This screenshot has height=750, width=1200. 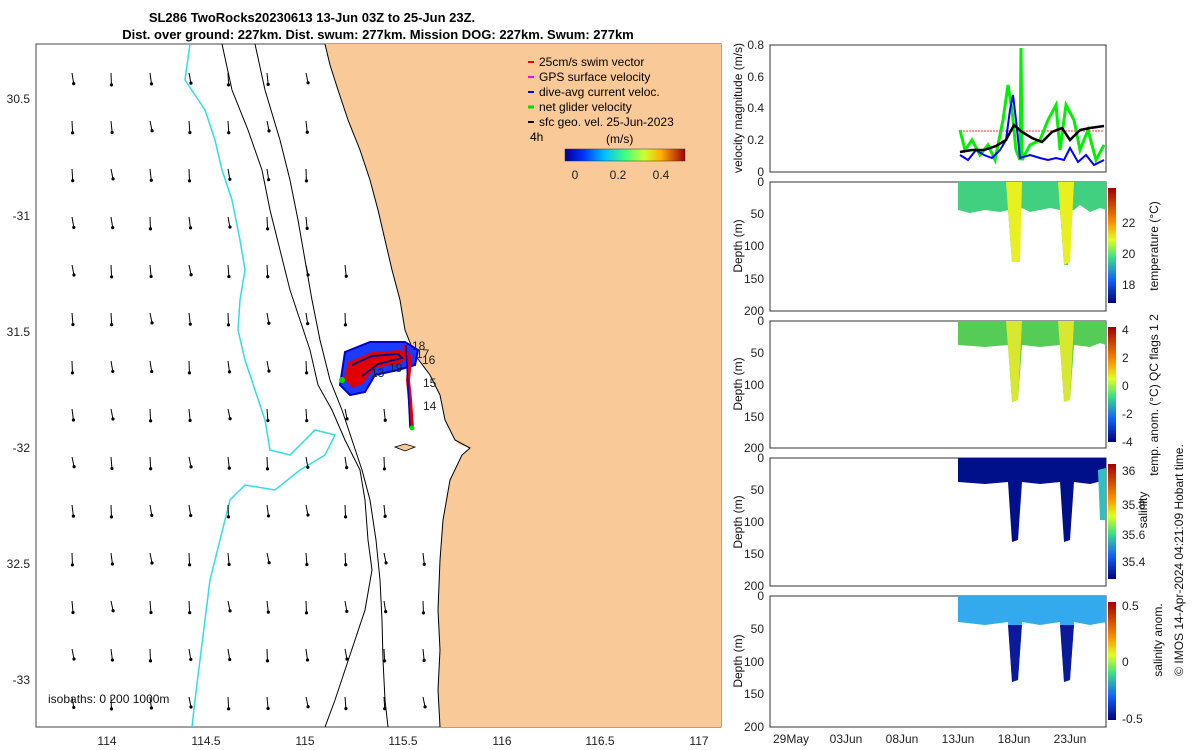 I want to click on tanom-ytick-50: 50, so click(x=758, y=353).